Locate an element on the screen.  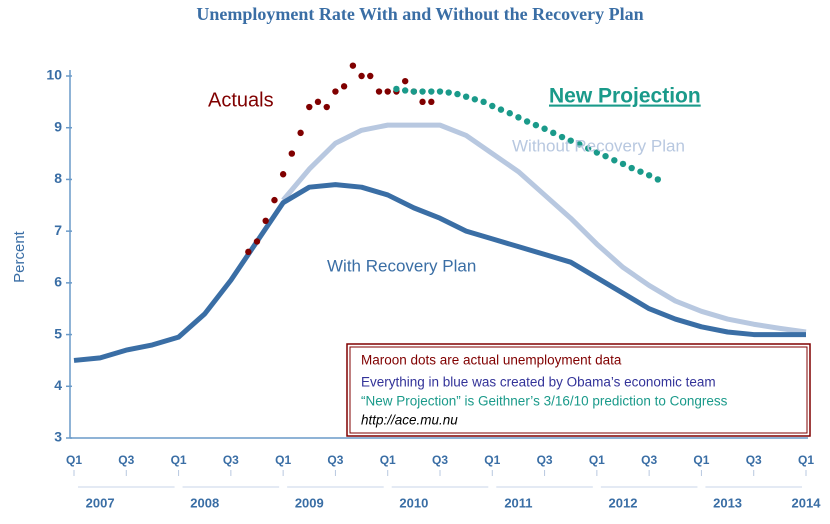
series-label: Without Recovery Plan is located at coordinates (598, 145).